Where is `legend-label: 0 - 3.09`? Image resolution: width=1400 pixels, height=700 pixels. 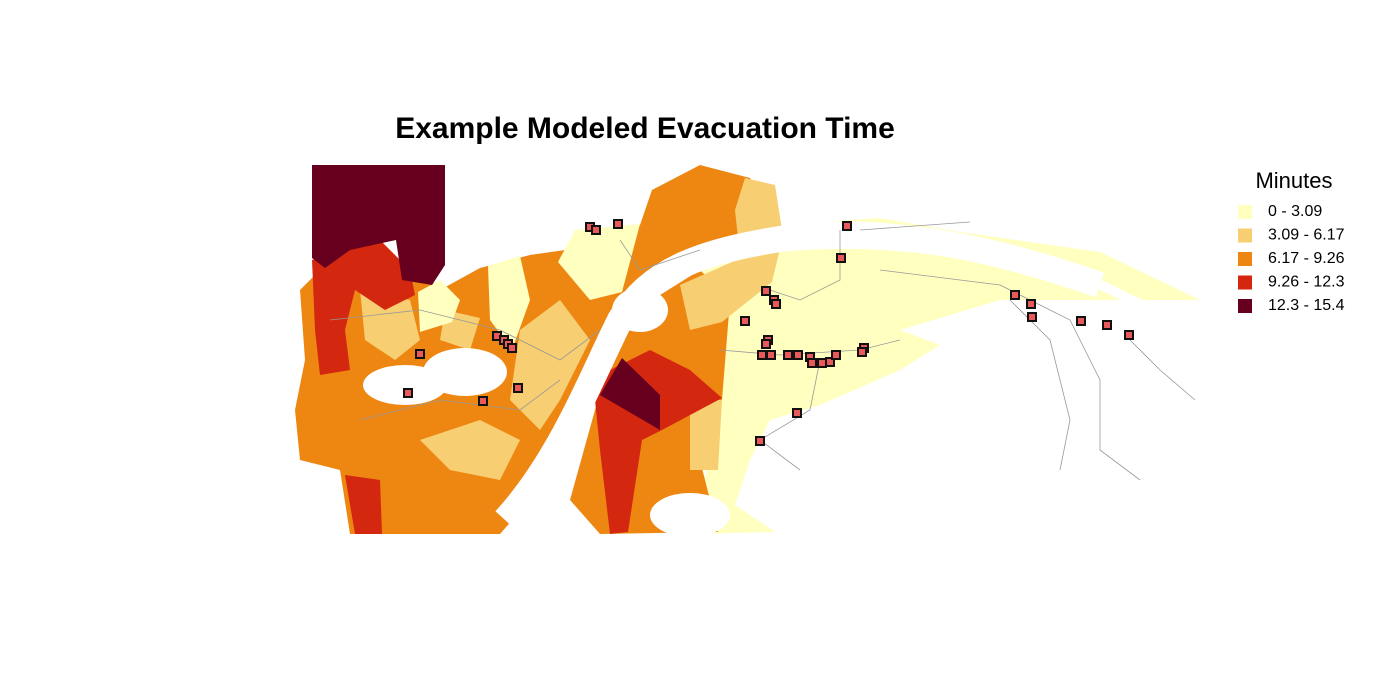
legend-label: 0 - 3.09 is located at coordinates (1295, 211).